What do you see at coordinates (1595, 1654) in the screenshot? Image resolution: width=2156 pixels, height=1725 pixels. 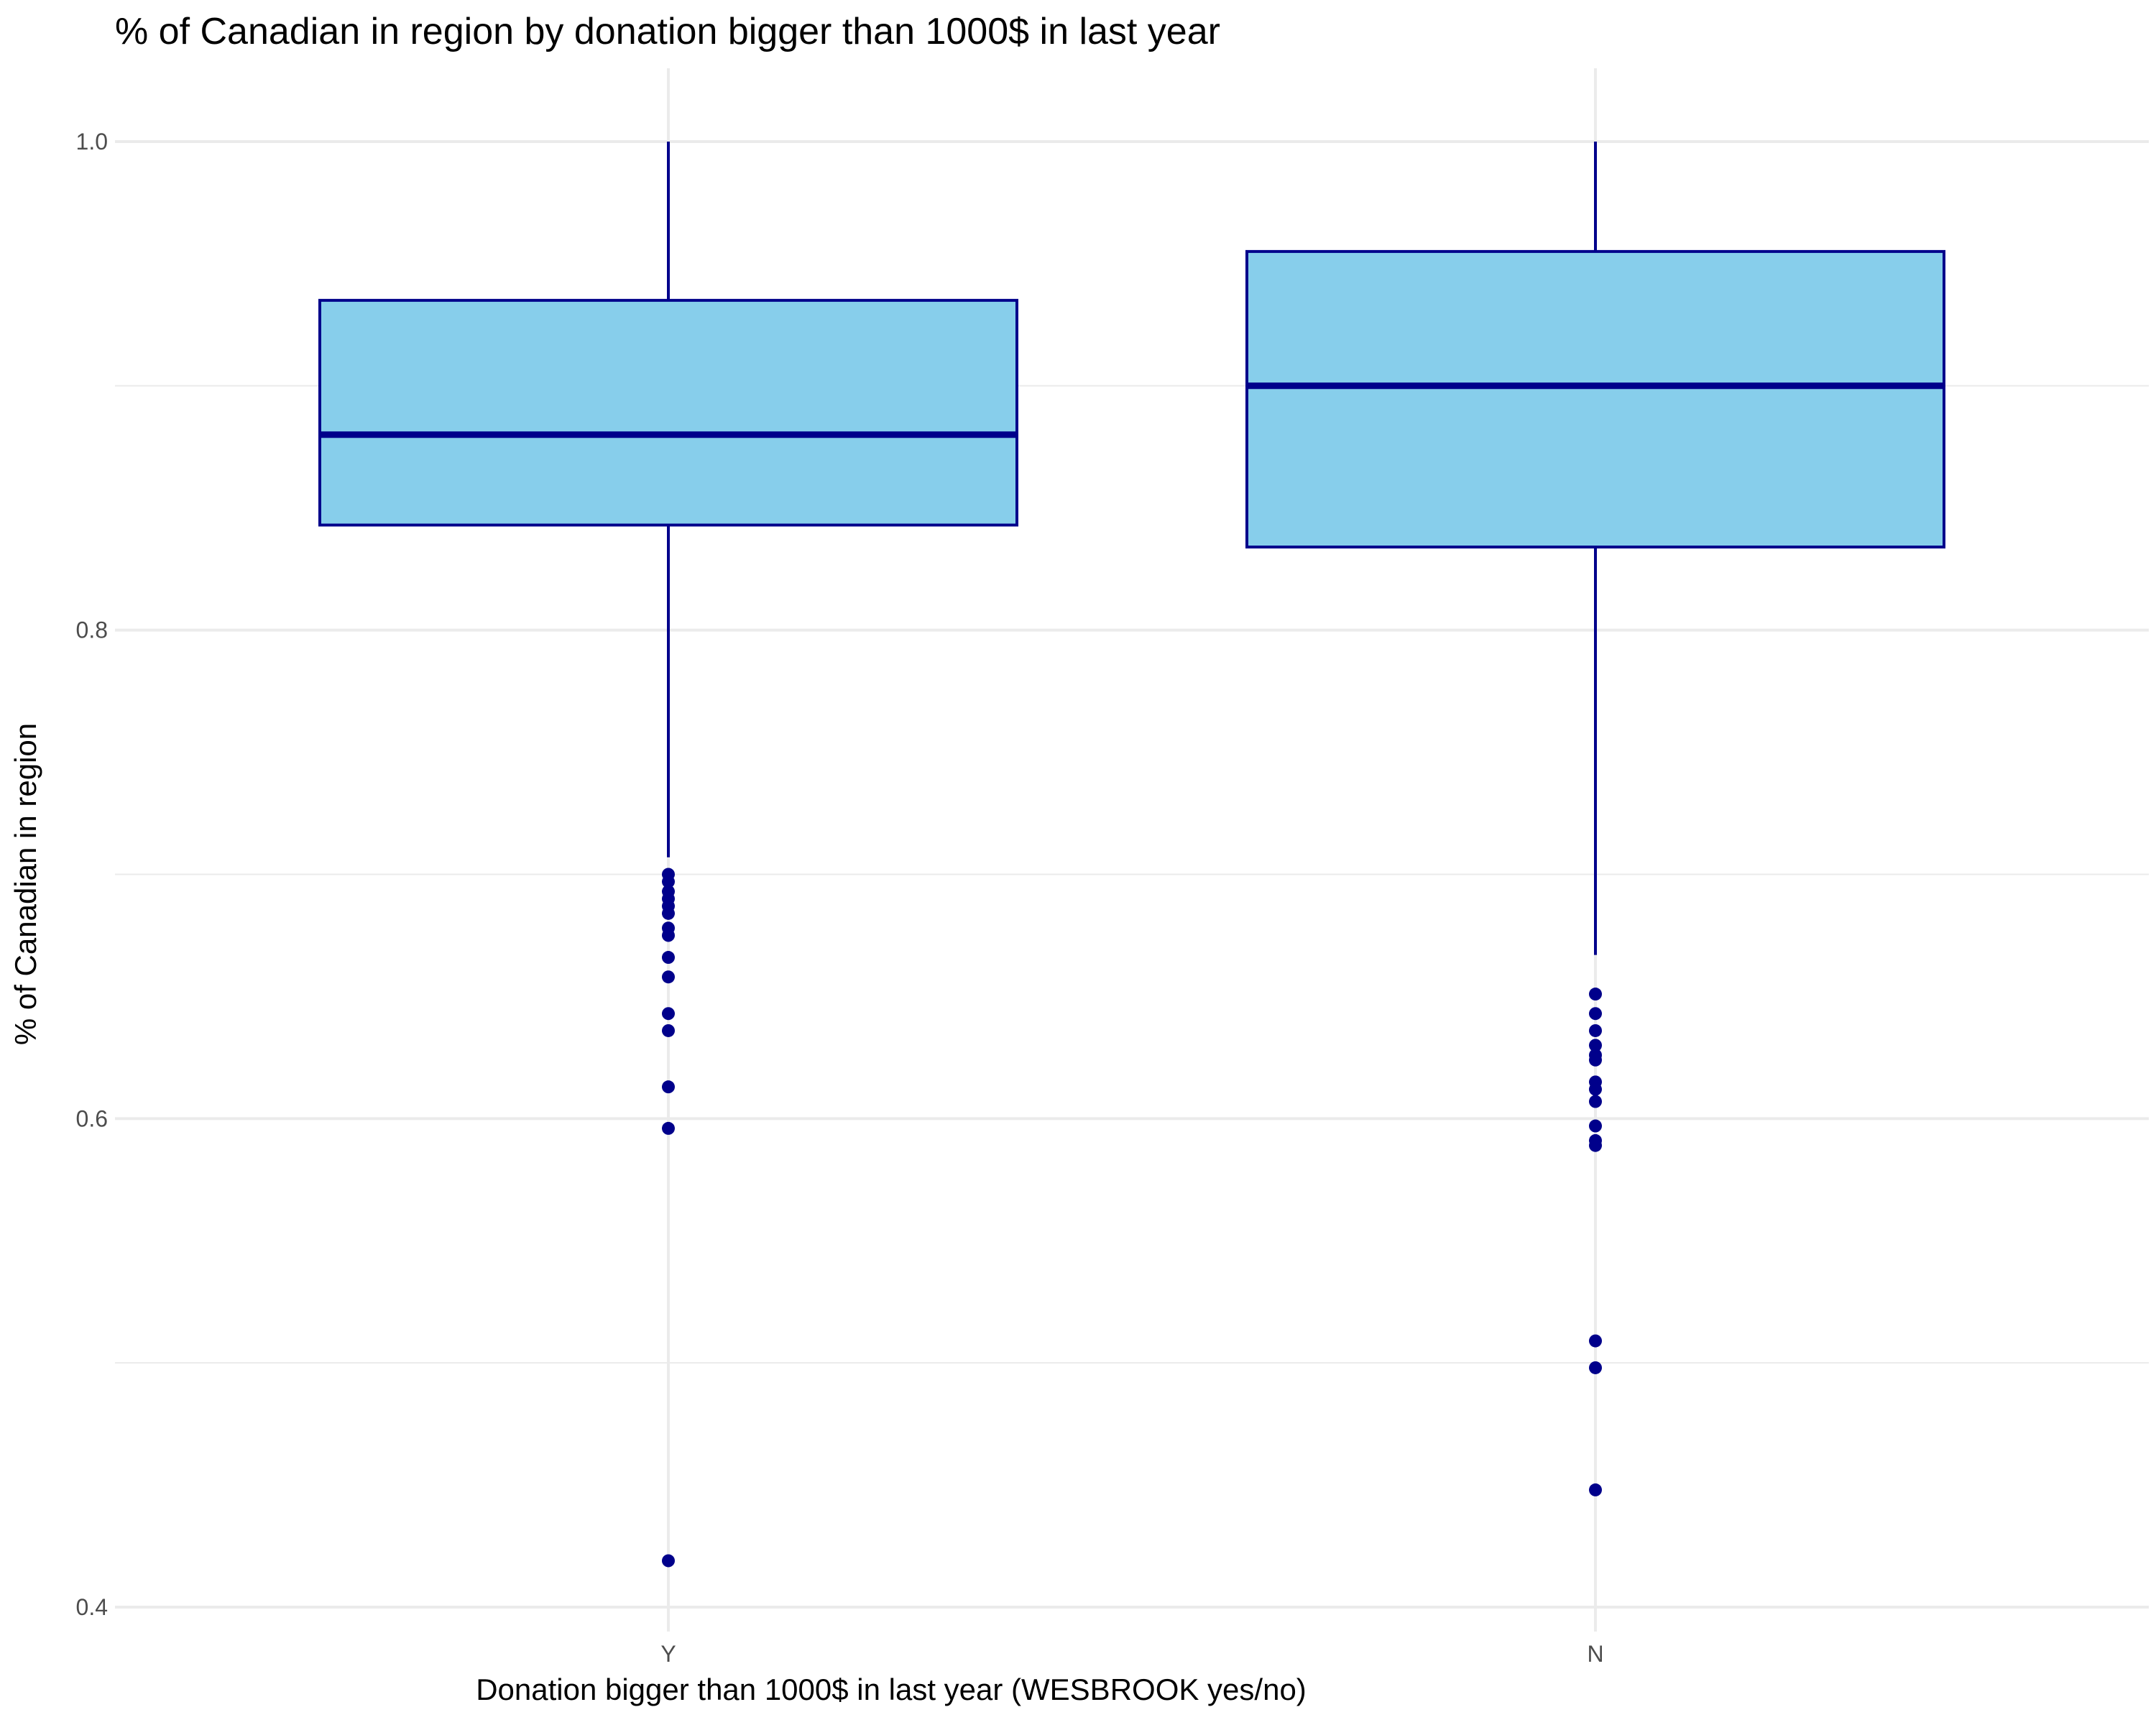 I see `x-tick-label: N` at bounding box center [1595, 1654].